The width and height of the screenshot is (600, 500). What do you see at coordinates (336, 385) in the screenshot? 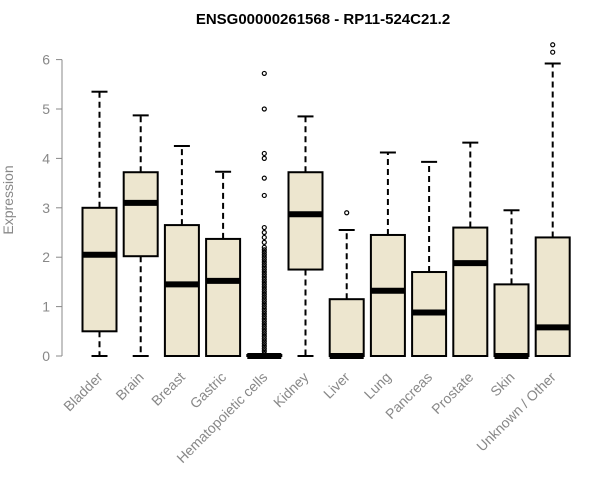
I see `x-tick-label: Liver` at bounding box center [336, 385].